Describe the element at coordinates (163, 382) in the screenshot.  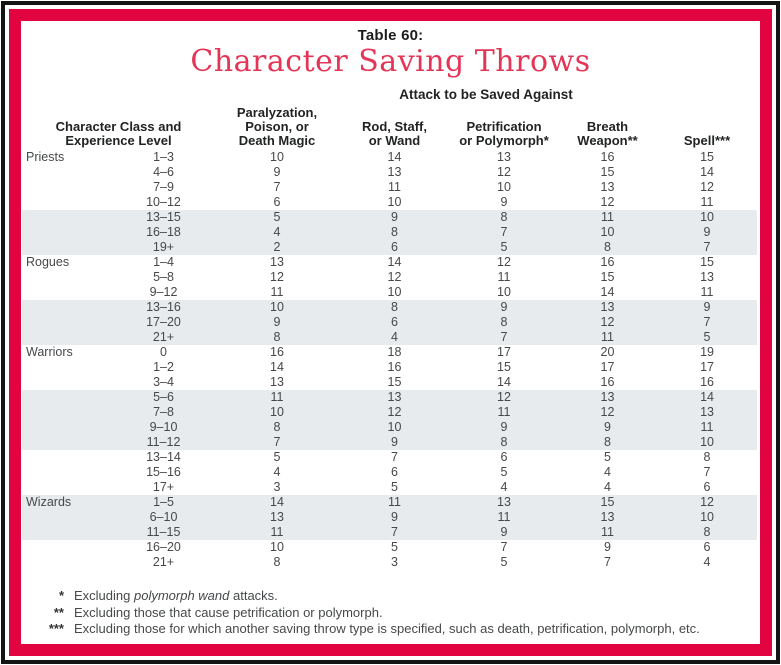
I see `experience-level-cell: 3–4` at that location.